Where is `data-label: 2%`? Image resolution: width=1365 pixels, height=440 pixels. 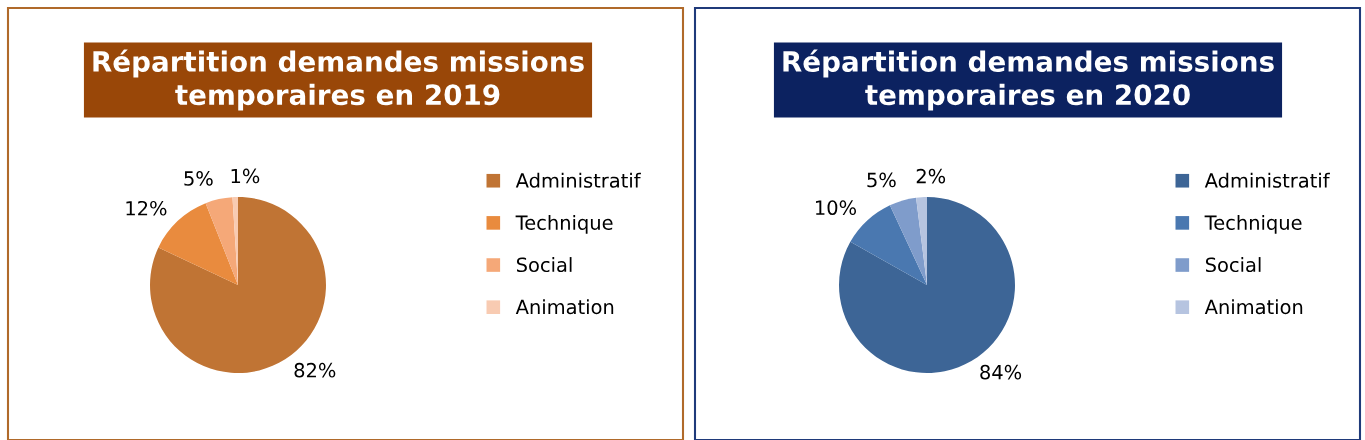 data-label: 2% is located at coordinates (931, 176).